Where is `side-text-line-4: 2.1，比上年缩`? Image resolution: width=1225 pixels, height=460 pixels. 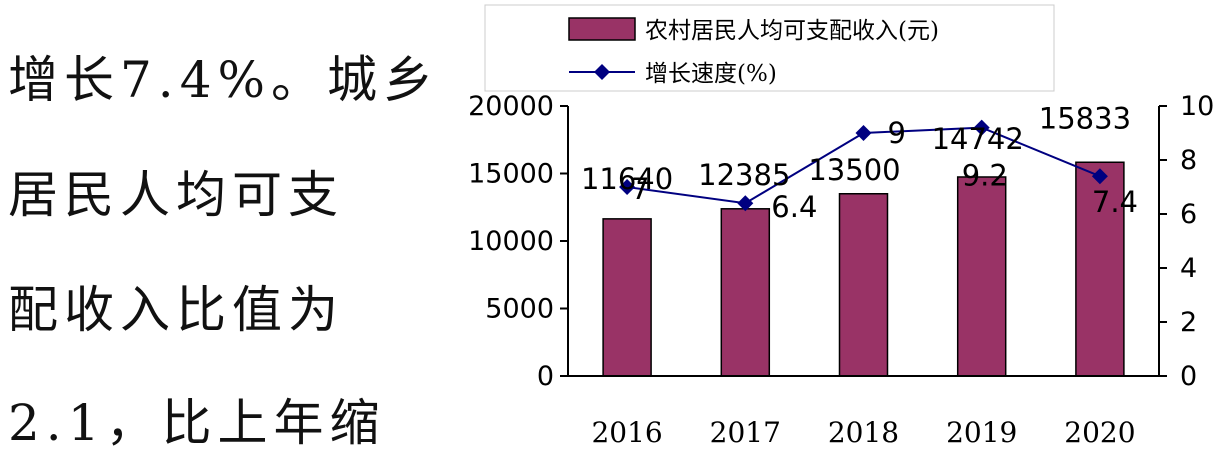
side-text-line-4: 2.1，比上年缩 is located at coordinates (197, 423).